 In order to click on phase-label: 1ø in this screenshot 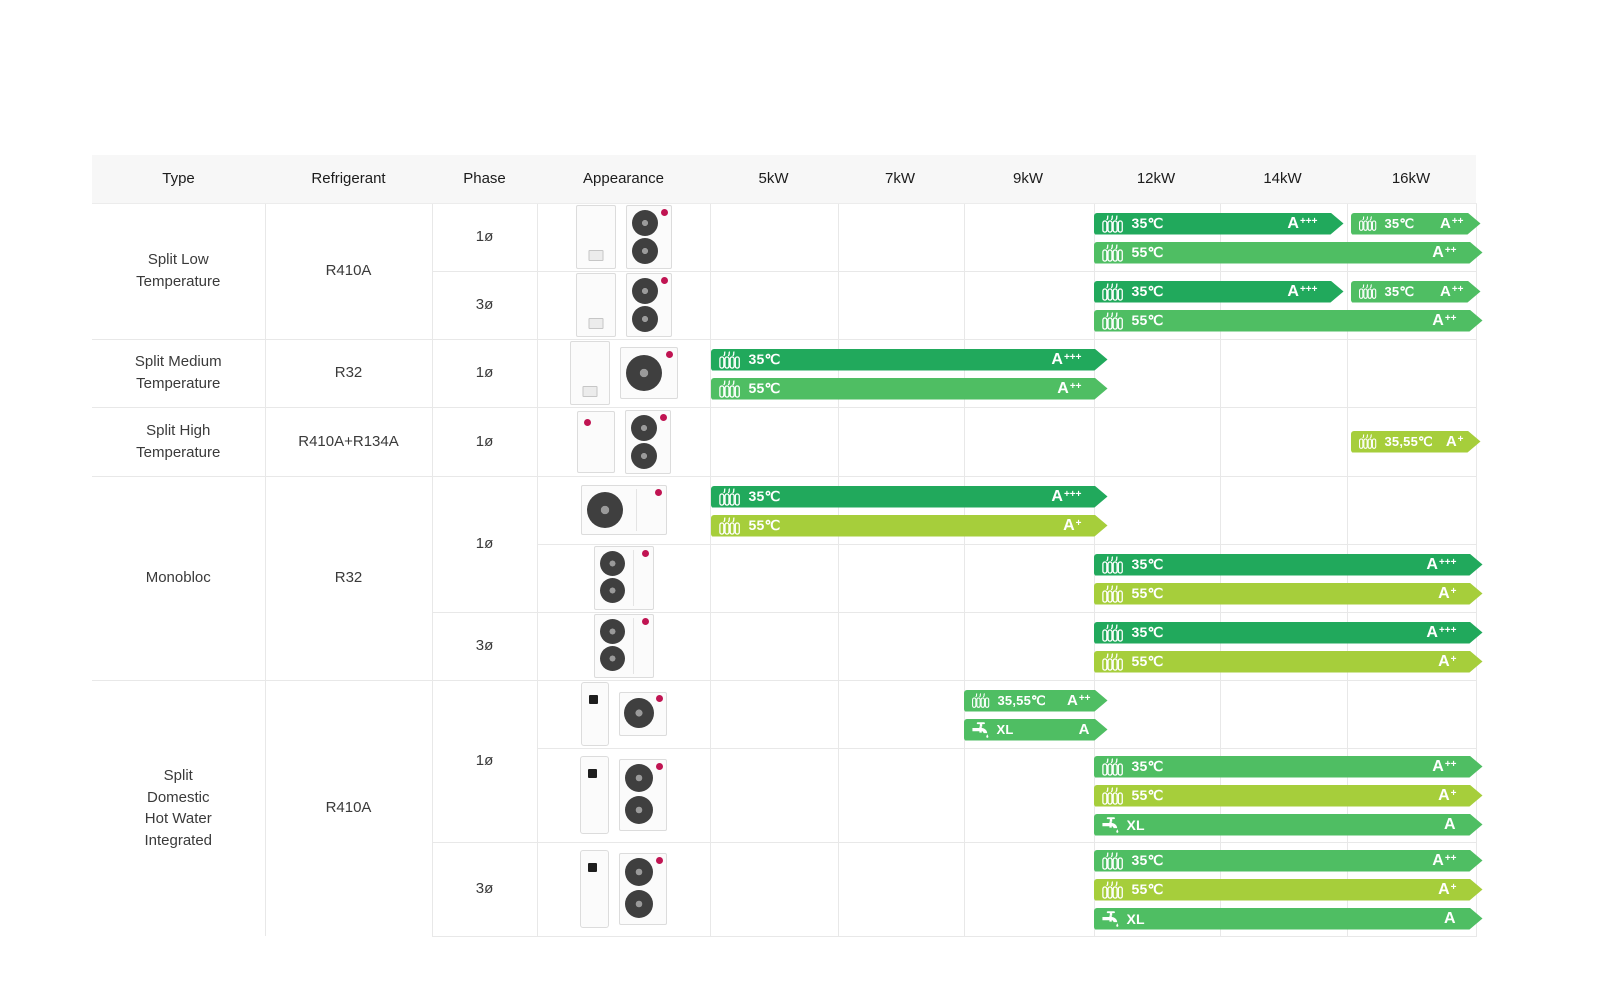, I will do `click(484, 237)`.